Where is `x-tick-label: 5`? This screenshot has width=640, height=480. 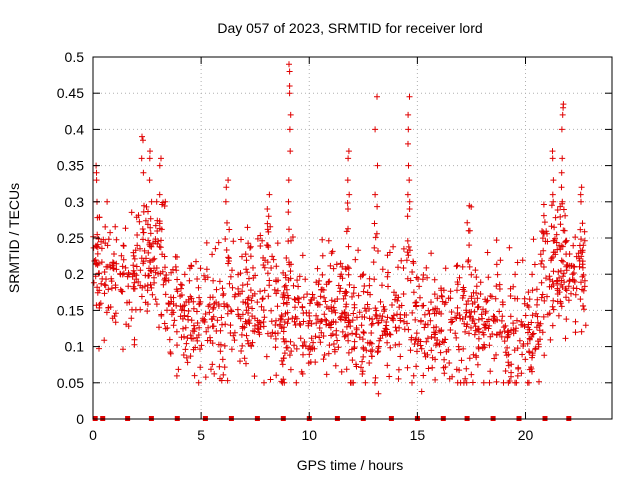 x-tick-label: 5 is located at coordinates (201, 435).